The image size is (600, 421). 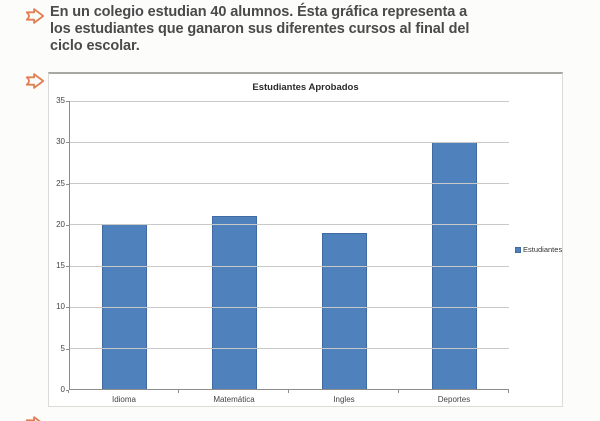 I want to click on x-category-label: Matemática, so click(x=234, y=399).